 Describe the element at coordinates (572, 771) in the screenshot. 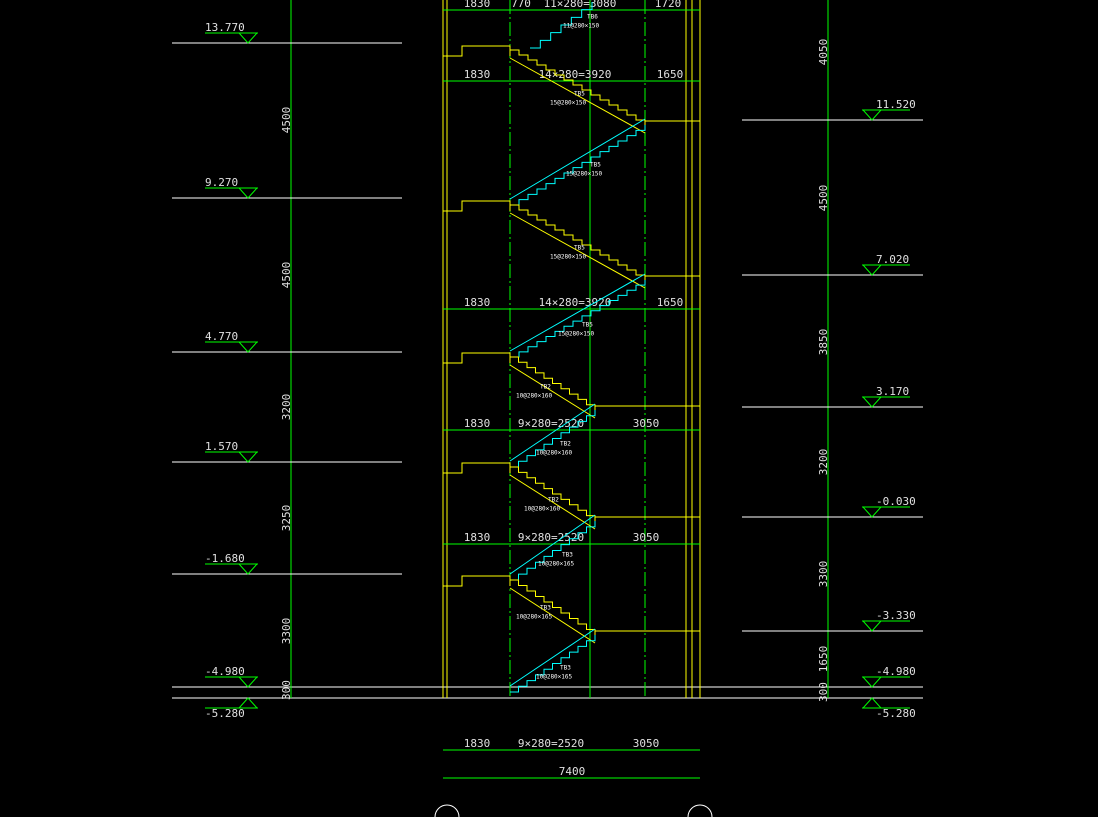

I see `dim-label: 7400` at that location.